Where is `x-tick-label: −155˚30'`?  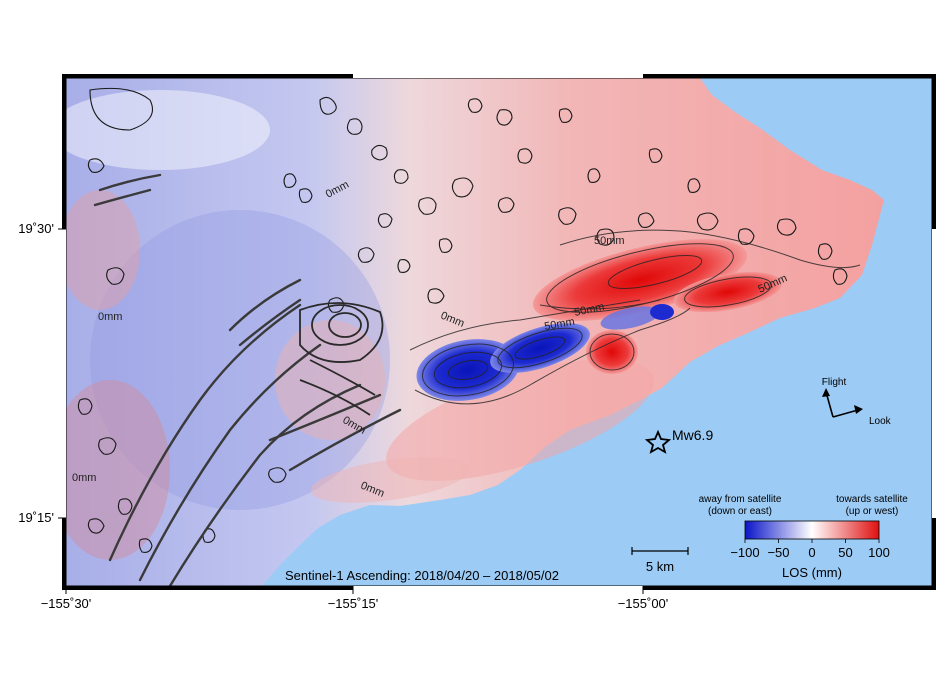 x-tick-label: −155˚30' is located at coordinates (66, 603).